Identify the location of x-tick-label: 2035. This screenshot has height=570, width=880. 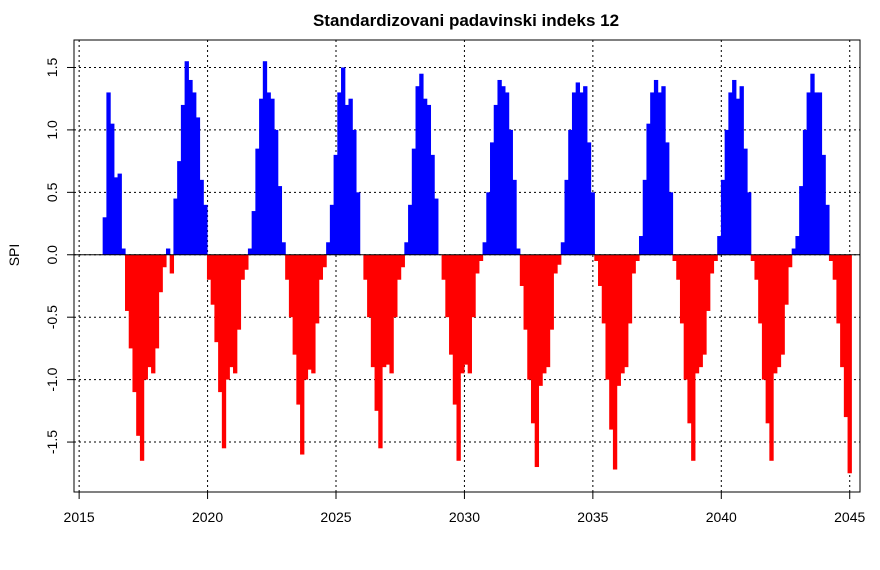
(592, 517).